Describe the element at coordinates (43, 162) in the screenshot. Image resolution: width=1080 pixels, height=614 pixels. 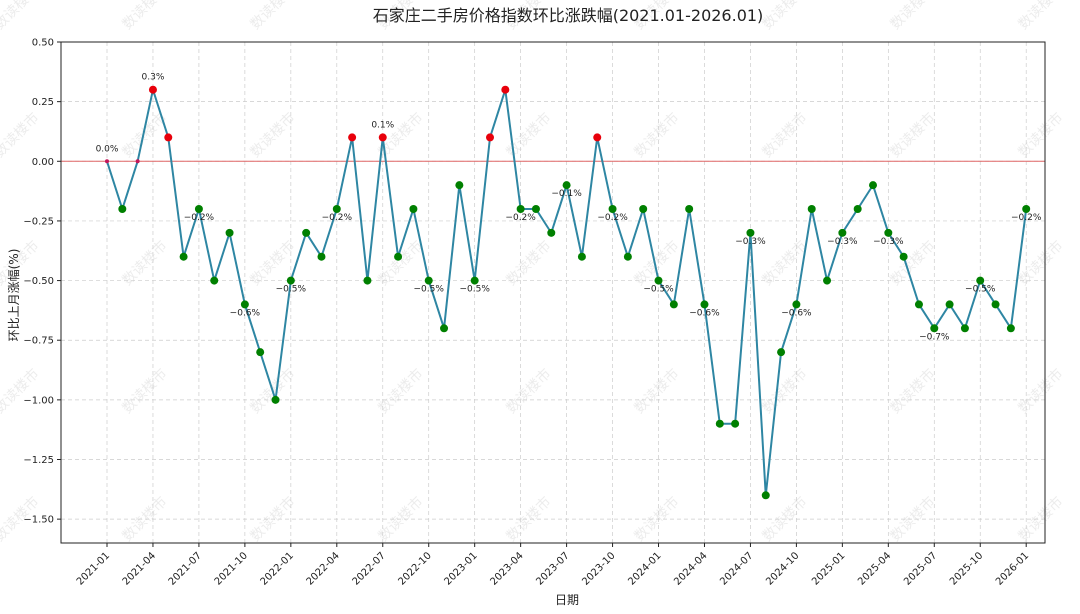
I see `y-tick-label: 0.00` at that location.